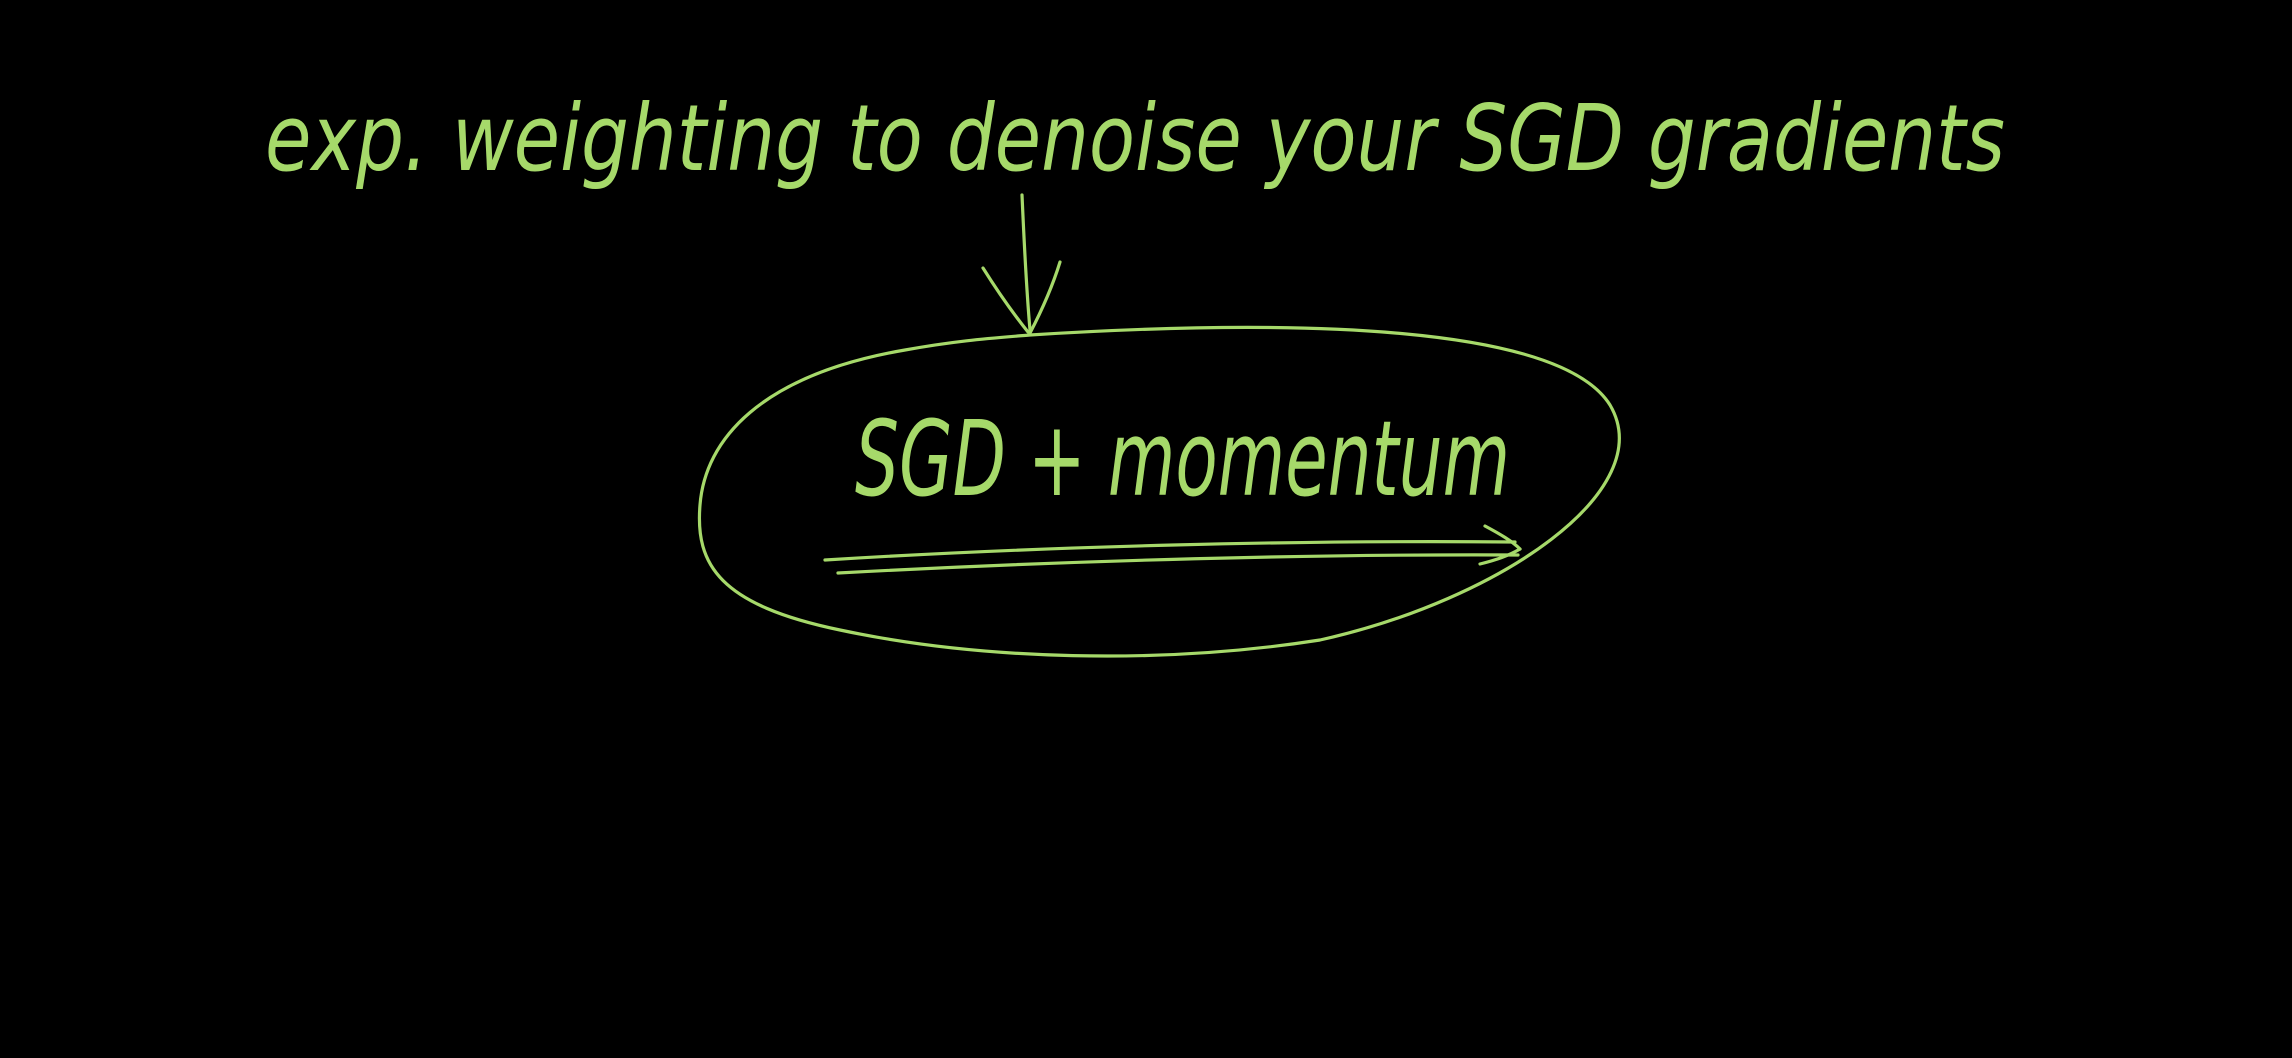  Describe the element at coordinates (1172, 549) in the screenshot. I see `underline-arrow` at that location.